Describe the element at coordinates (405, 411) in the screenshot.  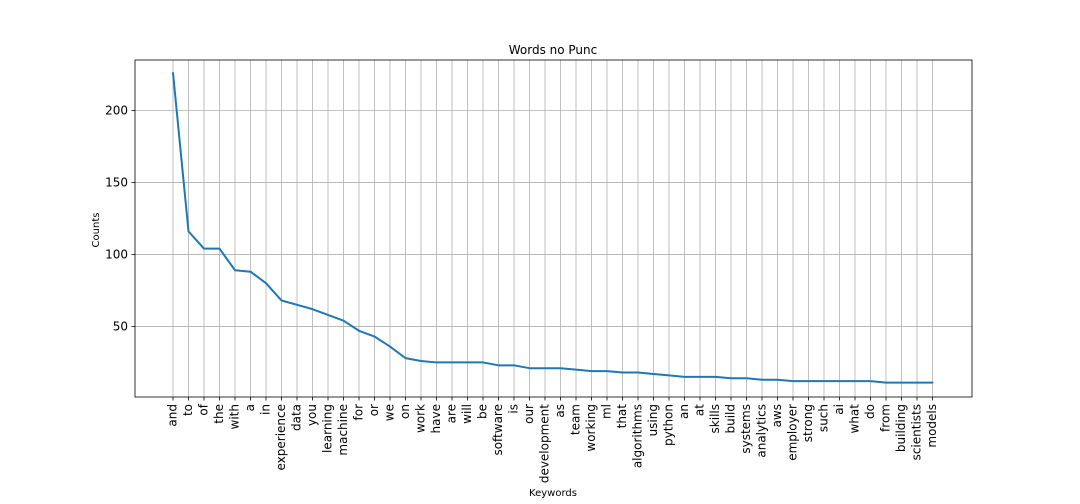
I see `x-tick-label: on` at that location.